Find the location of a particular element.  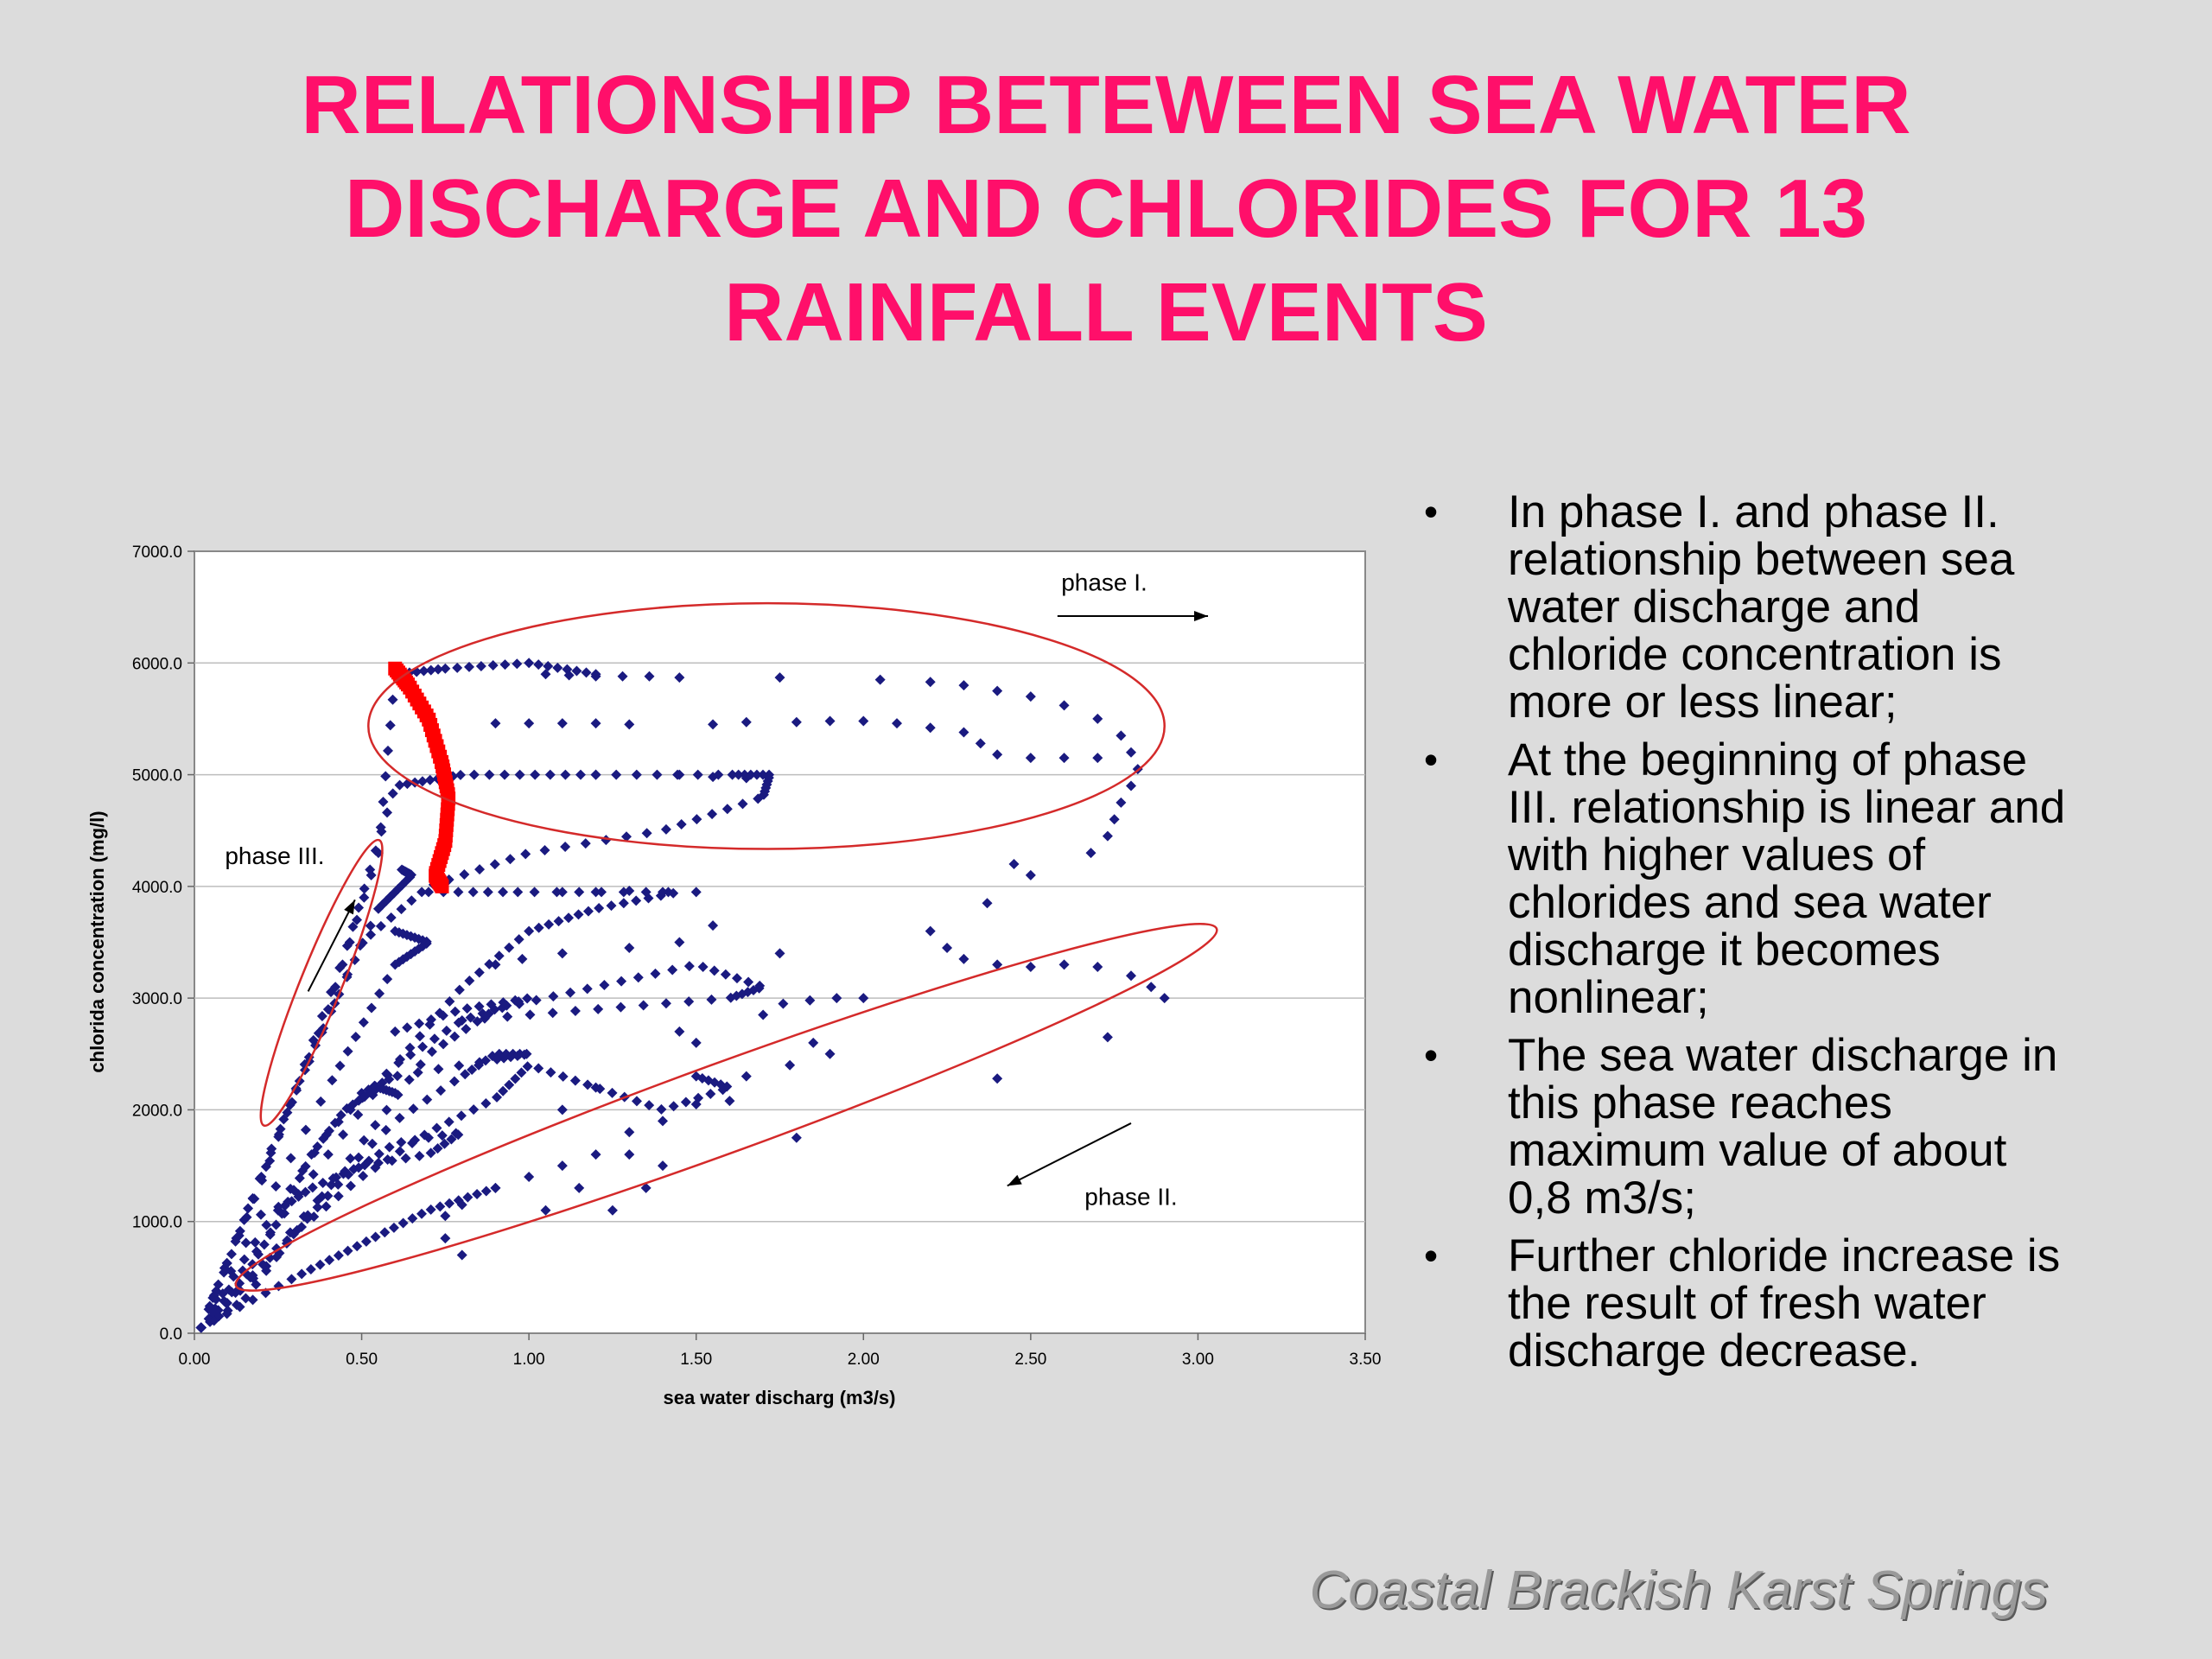

y-axis-label: chlorida concentration (mg/l) is located at coordinates (97, 941).